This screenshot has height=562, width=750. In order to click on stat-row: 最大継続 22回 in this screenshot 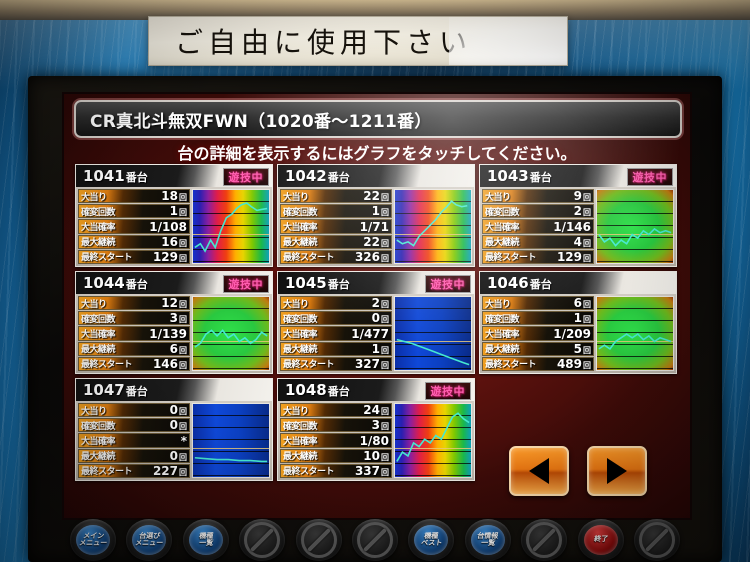, I will do `click(336, 241)`.